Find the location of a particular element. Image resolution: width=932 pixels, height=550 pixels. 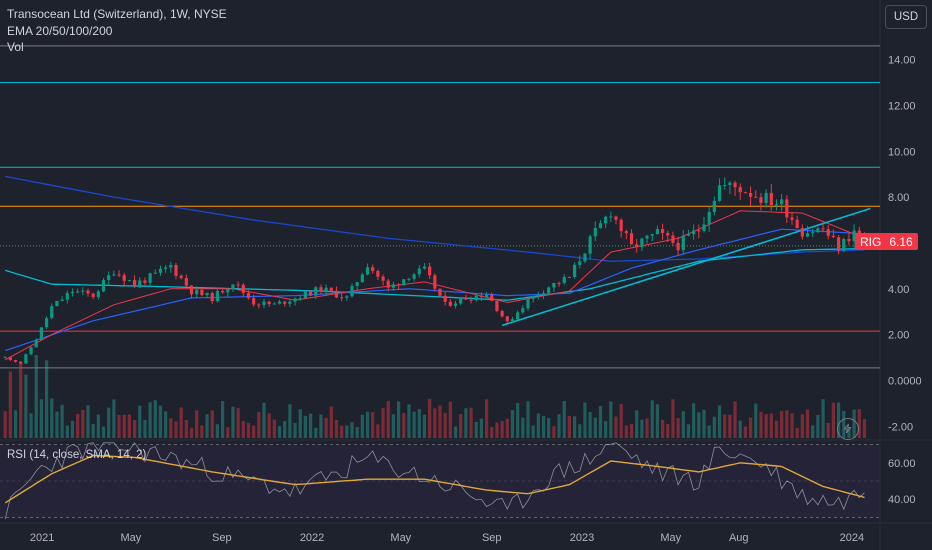

rsi-label: RSI (14, close, SMA, 14, 2) is located at coordinates (77, 455).